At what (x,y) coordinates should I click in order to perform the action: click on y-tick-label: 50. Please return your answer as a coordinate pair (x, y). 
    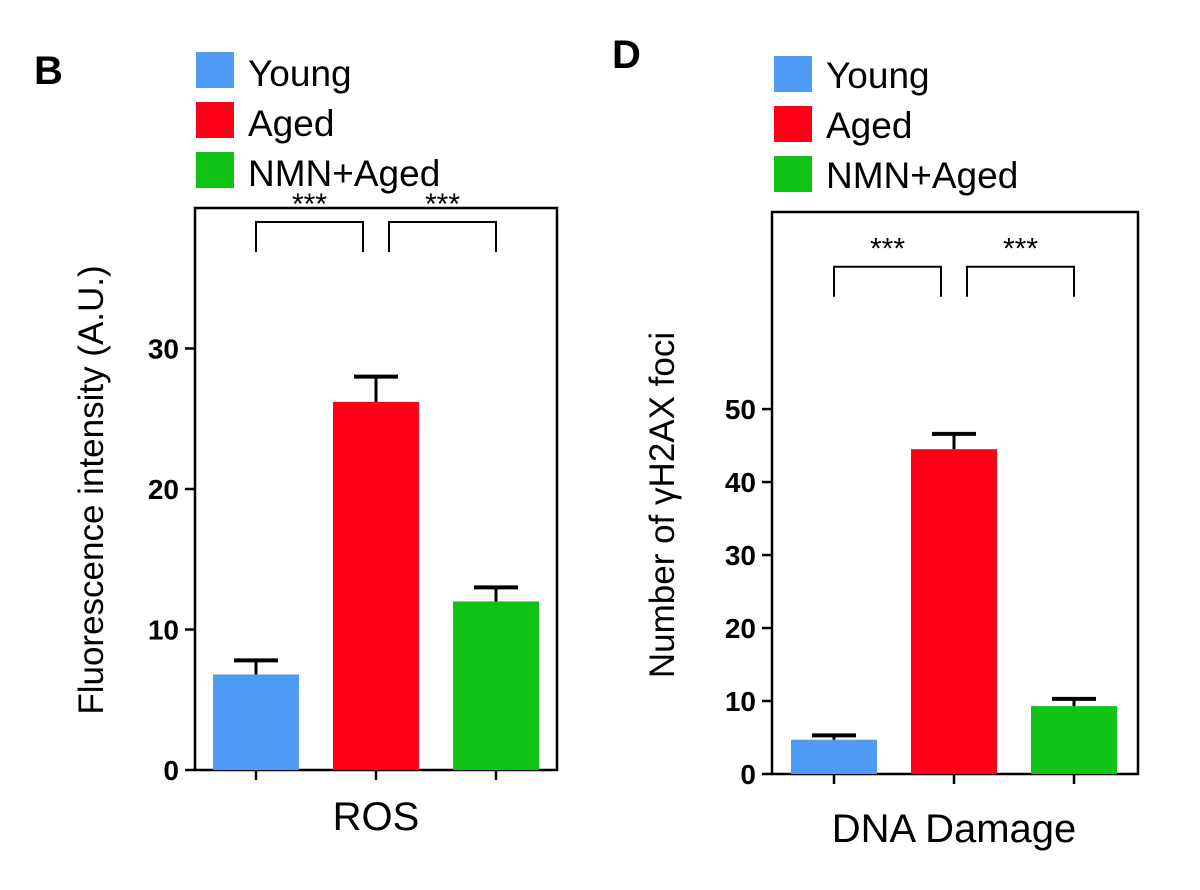
    Looking at the image, I should click on (740, 409).